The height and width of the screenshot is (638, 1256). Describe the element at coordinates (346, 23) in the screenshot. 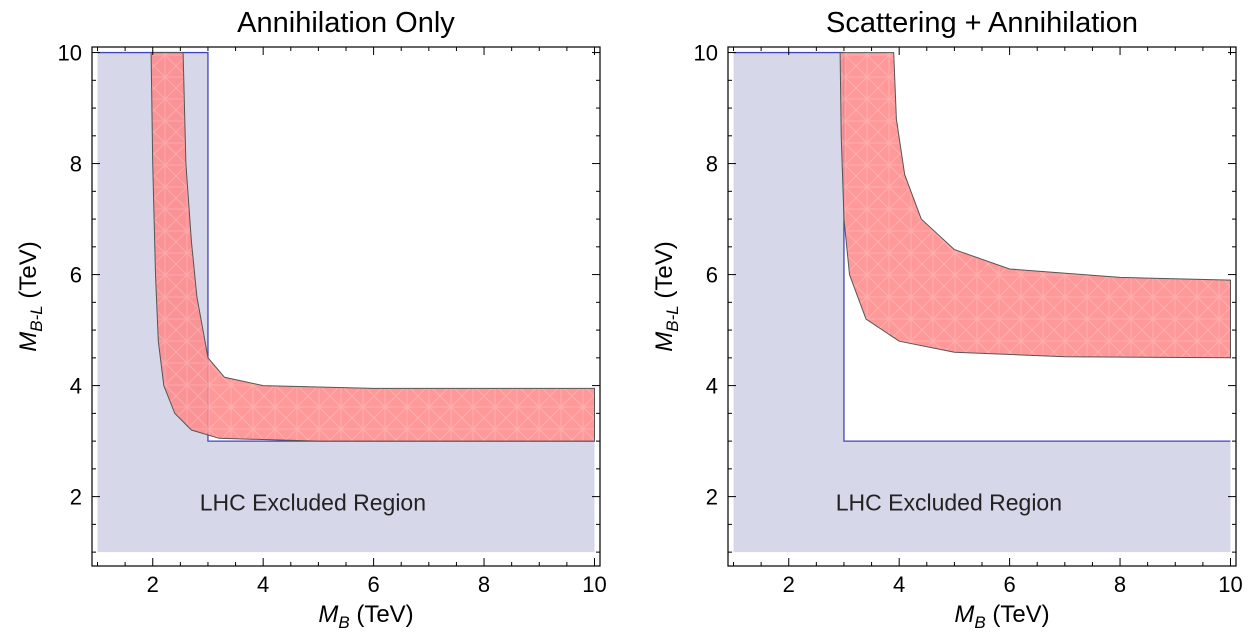

I see `chart-title: Annihilation Only` at that location.